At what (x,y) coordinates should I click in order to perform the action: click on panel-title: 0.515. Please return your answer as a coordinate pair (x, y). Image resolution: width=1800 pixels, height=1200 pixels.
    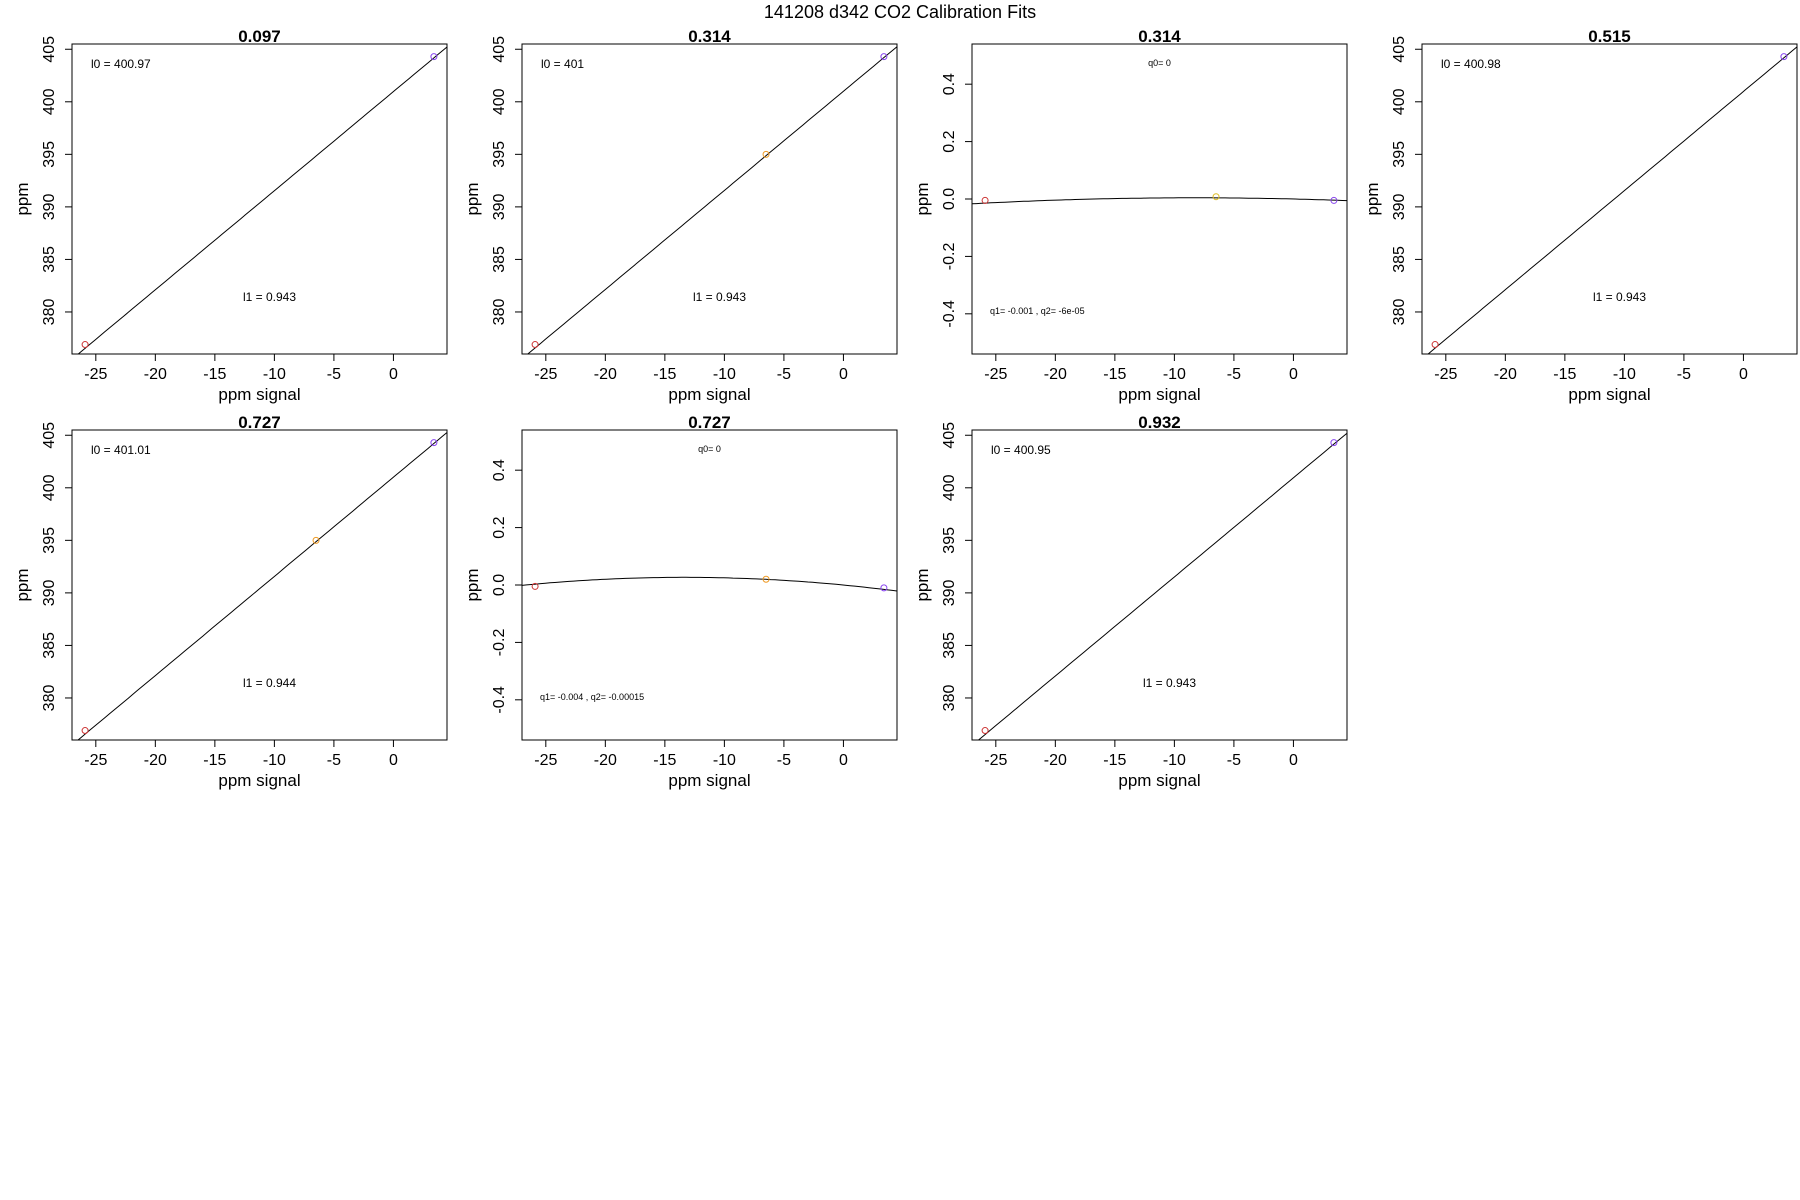
    Looking at the image, I should click on (1609, 36).